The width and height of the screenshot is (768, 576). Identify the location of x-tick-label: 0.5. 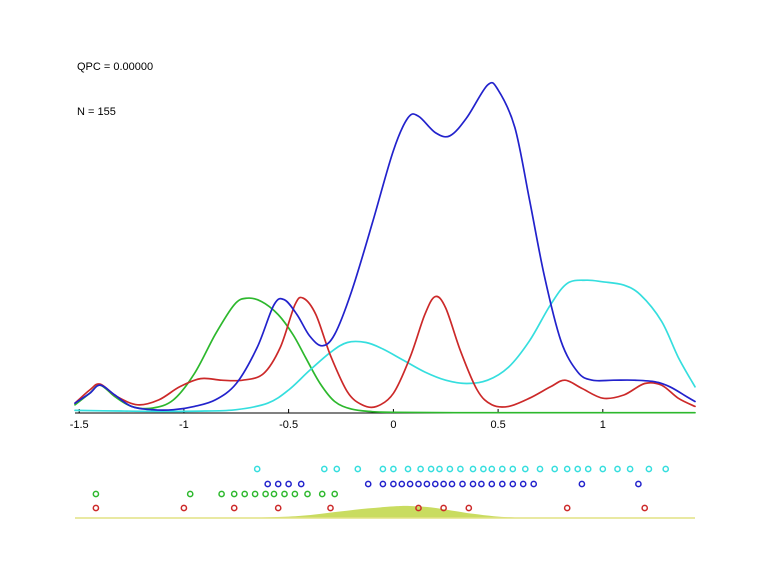
(497, 425).